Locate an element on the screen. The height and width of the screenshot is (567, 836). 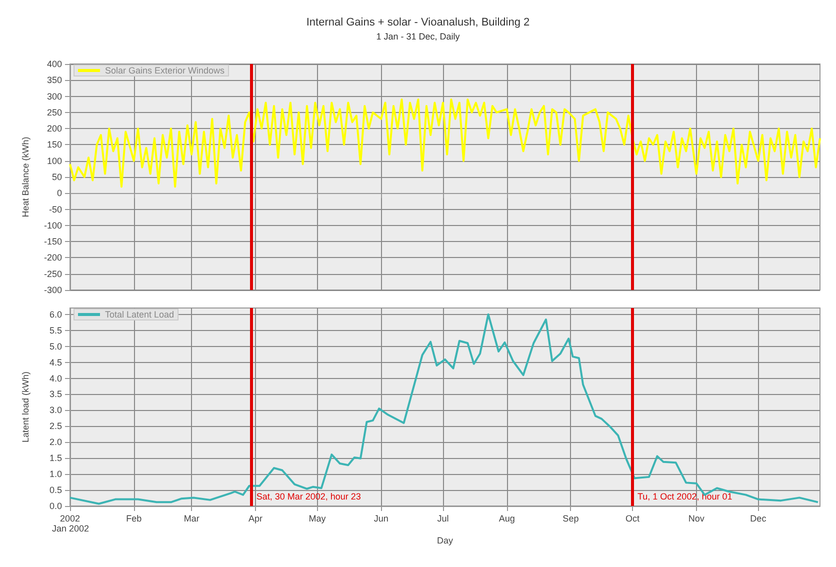
y-tick-label: 2.0 is located at coordinates (55, 442).